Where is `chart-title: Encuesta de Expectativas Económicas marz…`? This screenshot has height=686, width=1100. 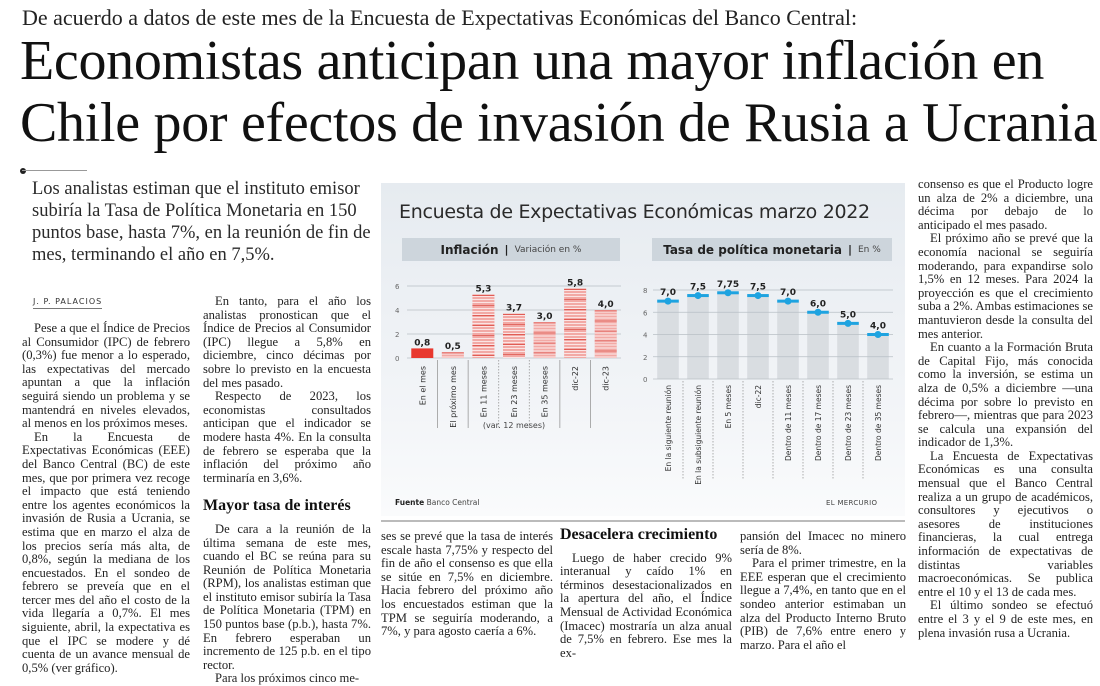 chart-title: Encuesta de Expectativas Económicas marz… is located at coordinates (634, 212).